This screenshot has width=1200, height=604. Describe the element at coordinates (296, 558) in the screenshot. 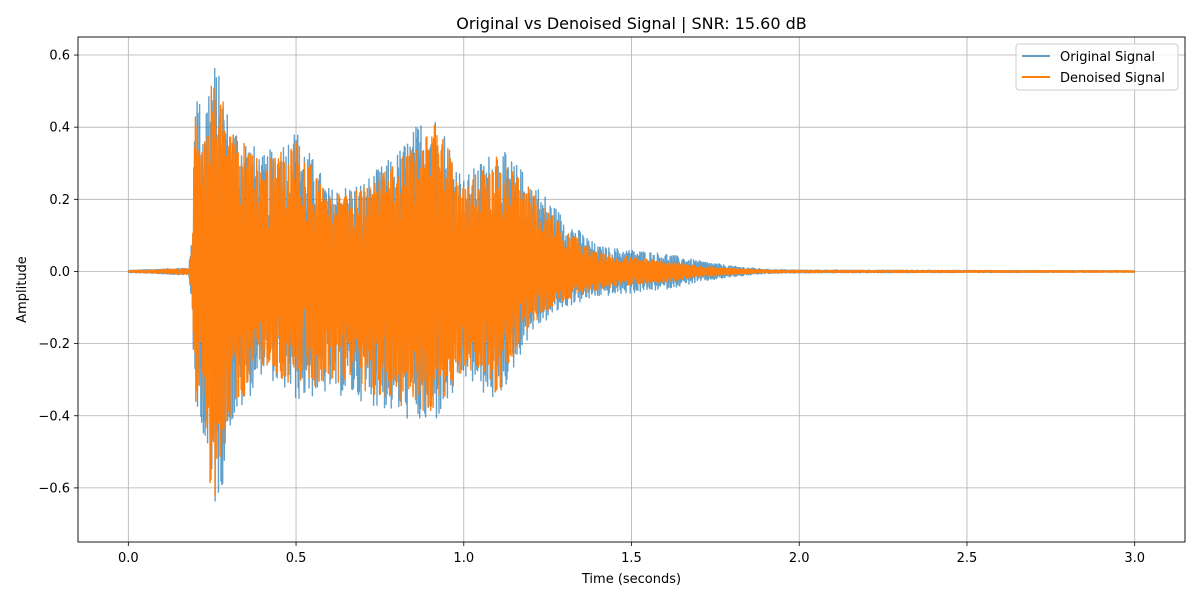

I see `x-tick-label: 0.5` at that location.